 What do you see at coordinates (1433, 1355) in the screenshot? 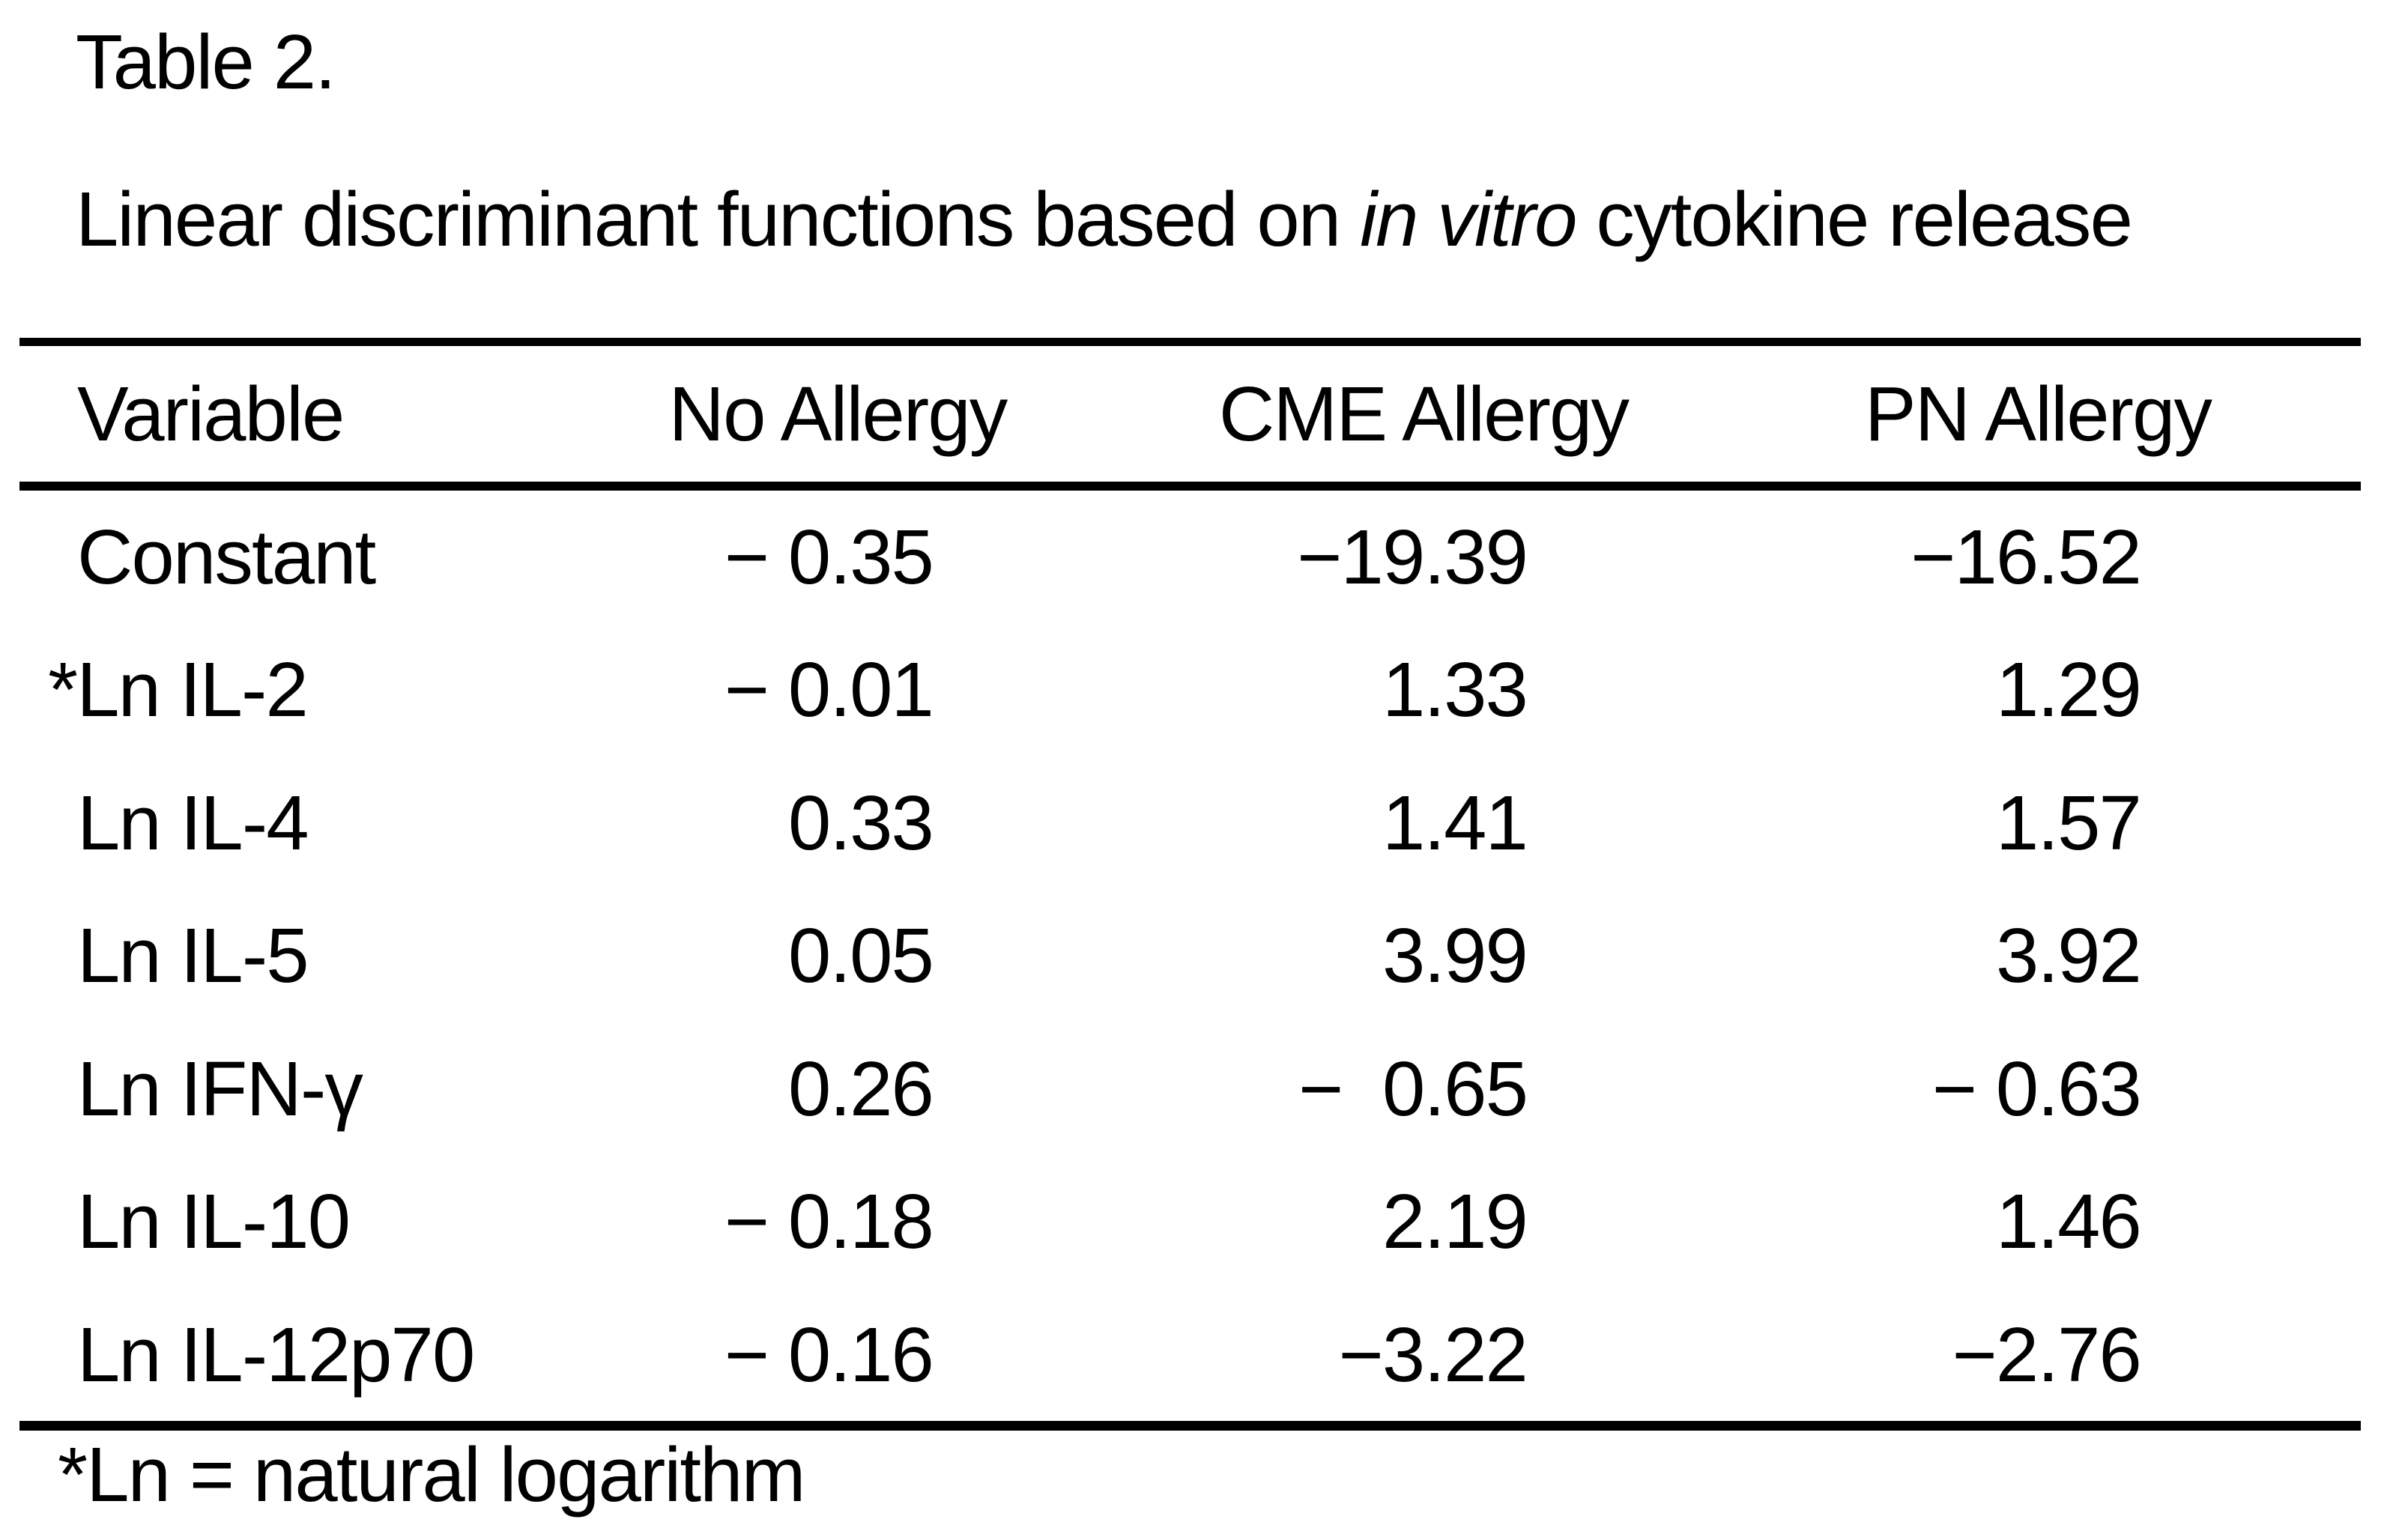
I see `cell-cme-allergy: −3.22` at bounding box center [1433, 1355].